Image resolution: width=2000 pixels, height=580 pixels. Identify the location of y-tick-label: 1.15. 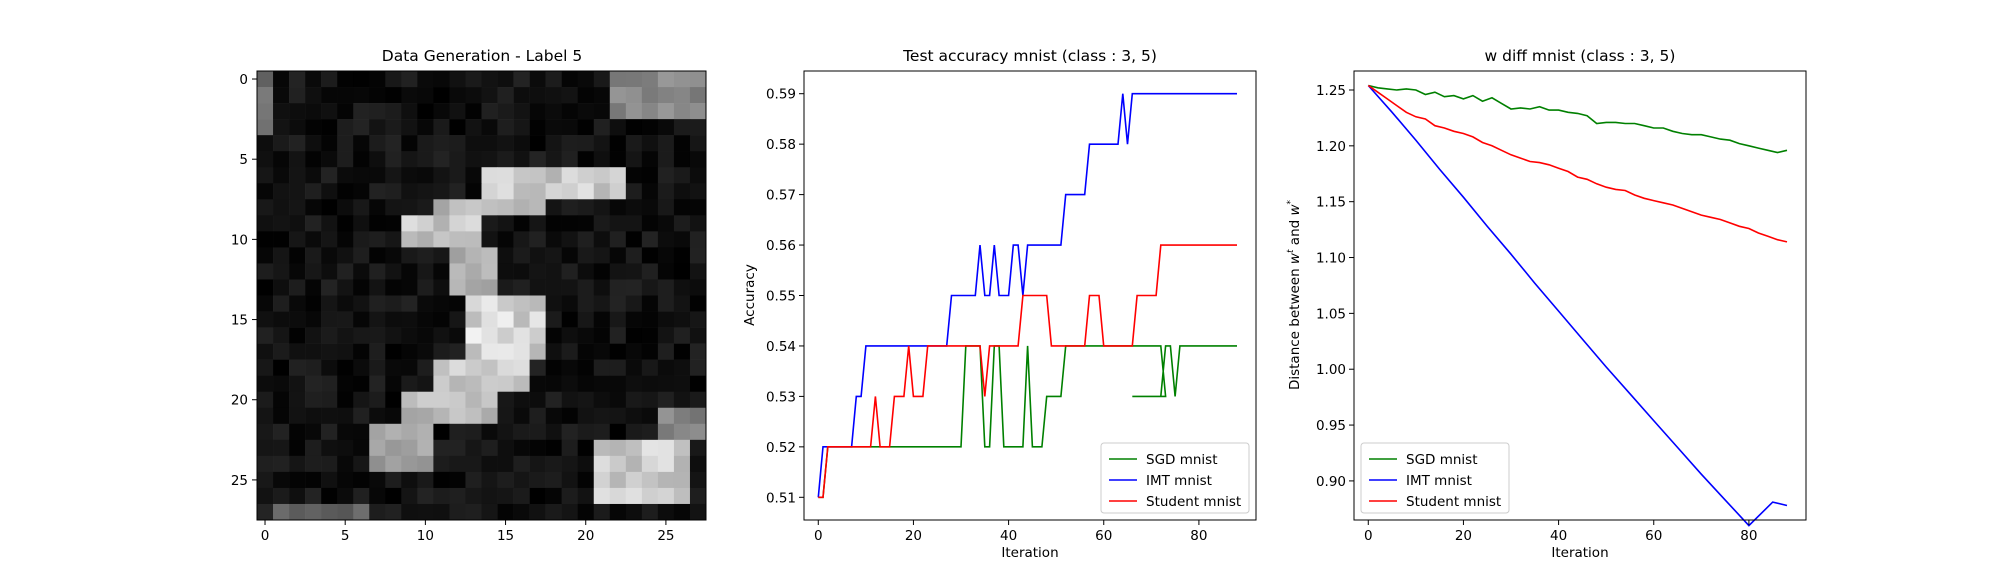
(1331, 203).